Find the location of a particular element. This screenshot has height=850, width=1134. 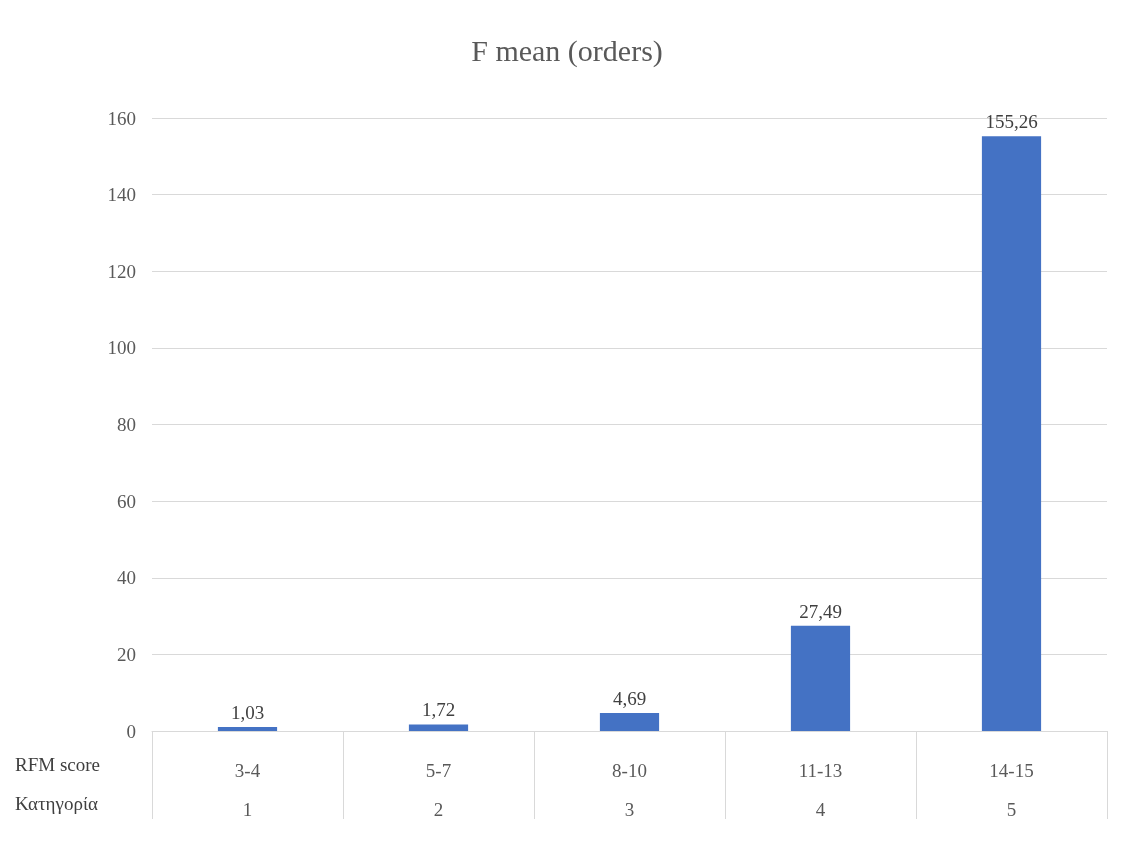

text: 4 is located at coordinates (820, 809).